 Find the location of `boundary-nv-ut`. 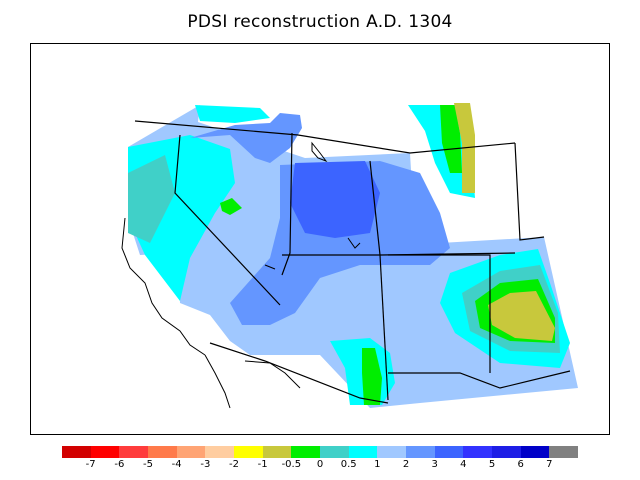

boundary-nv-ut is located at coordinates (287, 204).